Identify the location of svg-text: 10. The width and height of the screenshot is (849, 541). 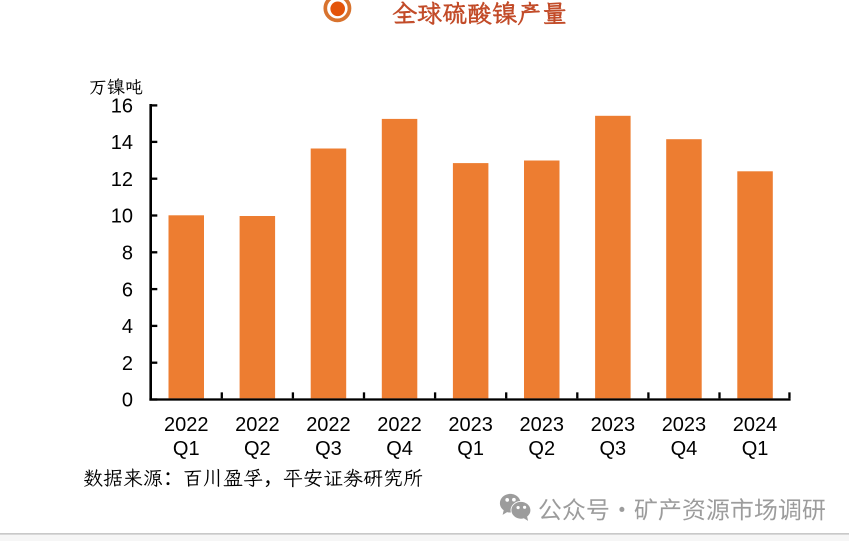
(122, 217).